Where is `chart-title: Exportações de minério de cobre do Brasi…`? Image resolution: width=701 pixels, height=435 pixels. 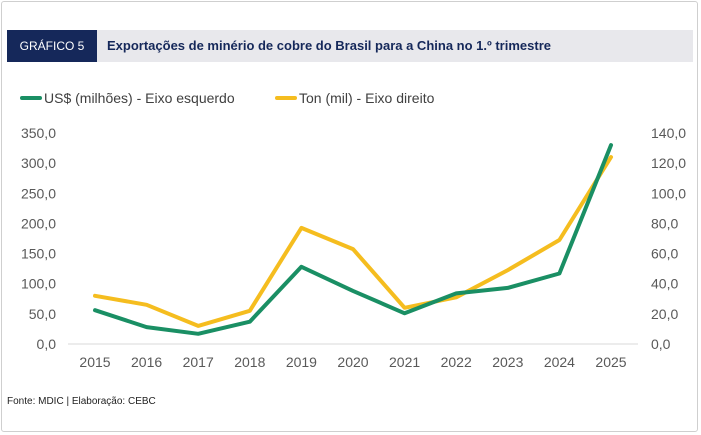 chart-title: Exportações de minério de cobre do Brasi… is located at coordinates (329, 45).